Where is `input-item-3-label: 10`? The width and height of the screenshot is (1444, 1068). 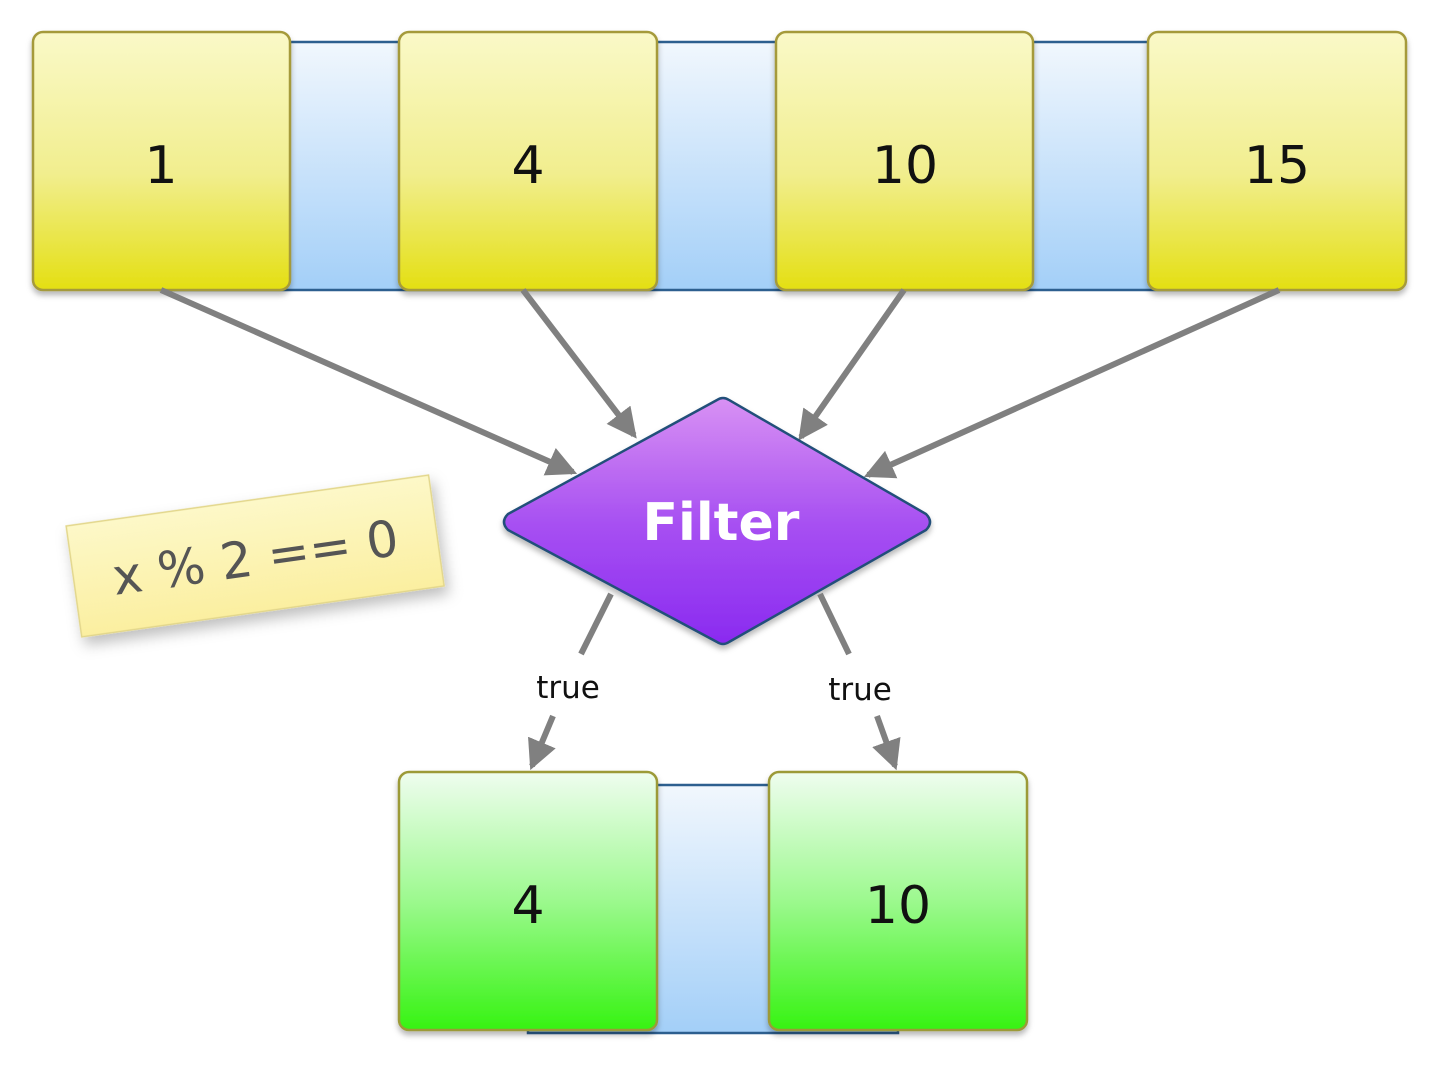
input-item-3-label: 10 is located at coordinates (905, 166).